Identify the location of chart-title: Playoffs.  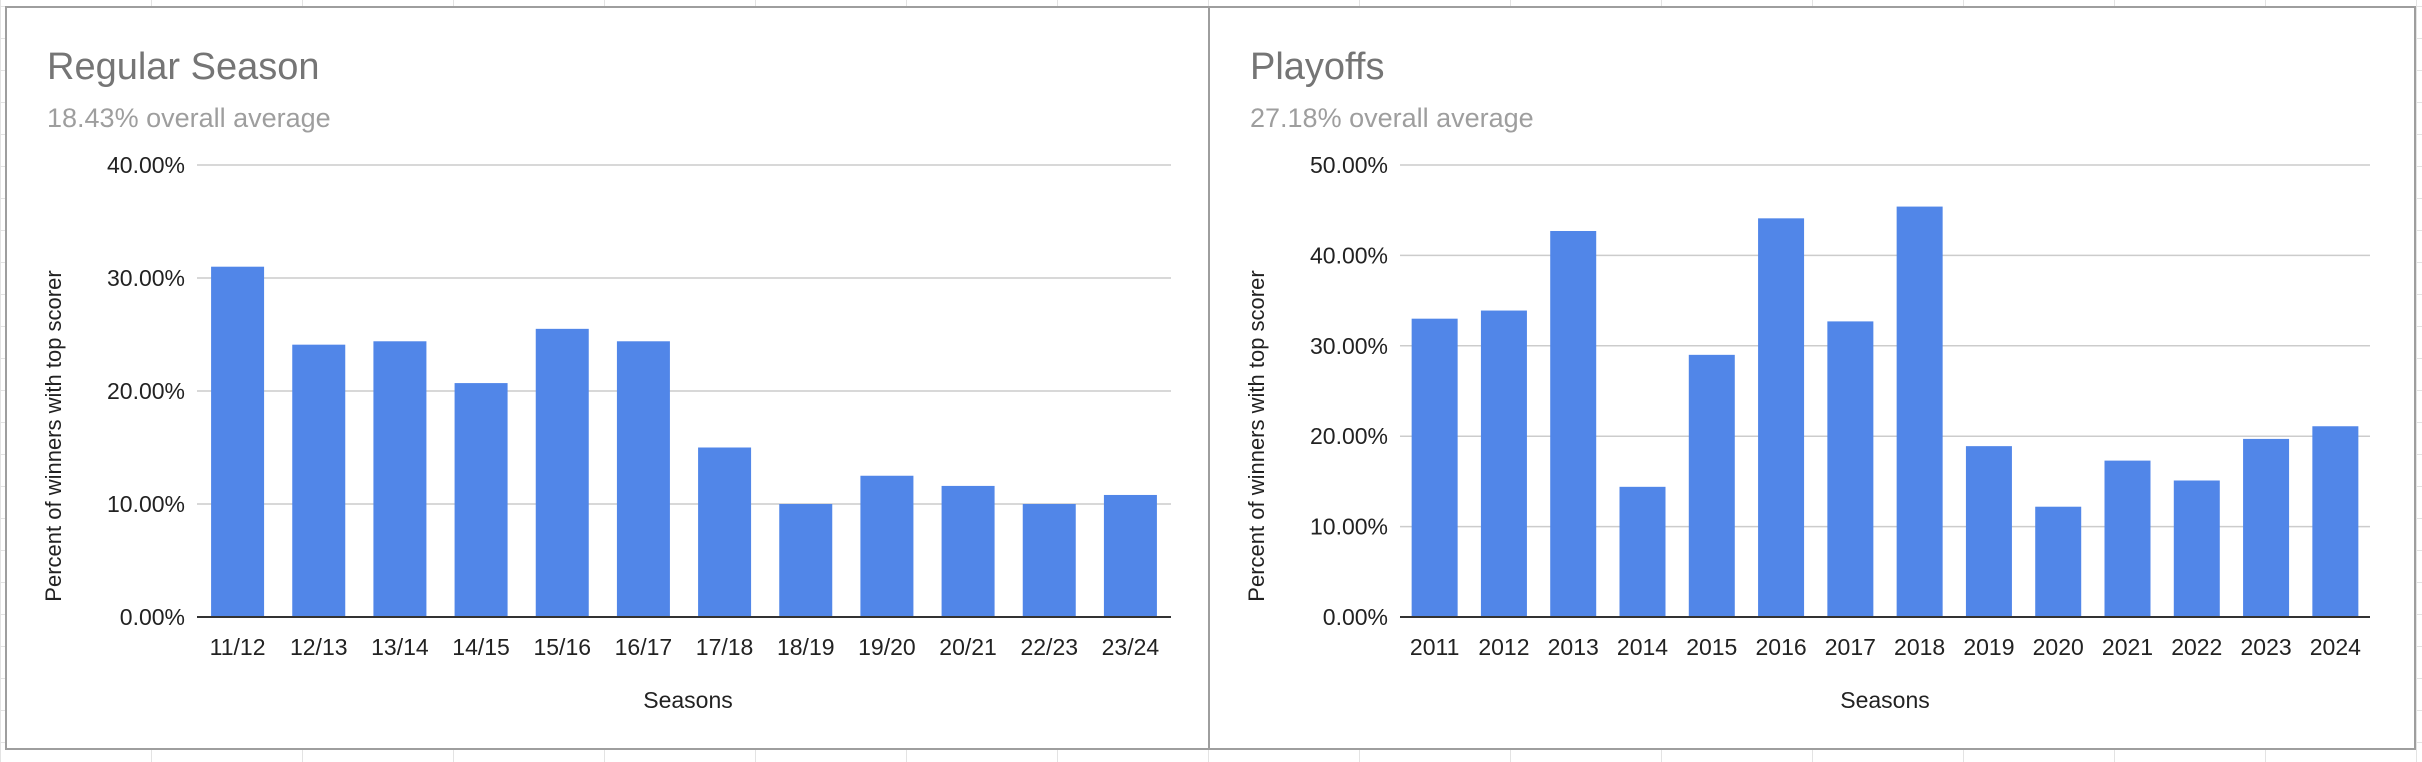
(1317, 67).